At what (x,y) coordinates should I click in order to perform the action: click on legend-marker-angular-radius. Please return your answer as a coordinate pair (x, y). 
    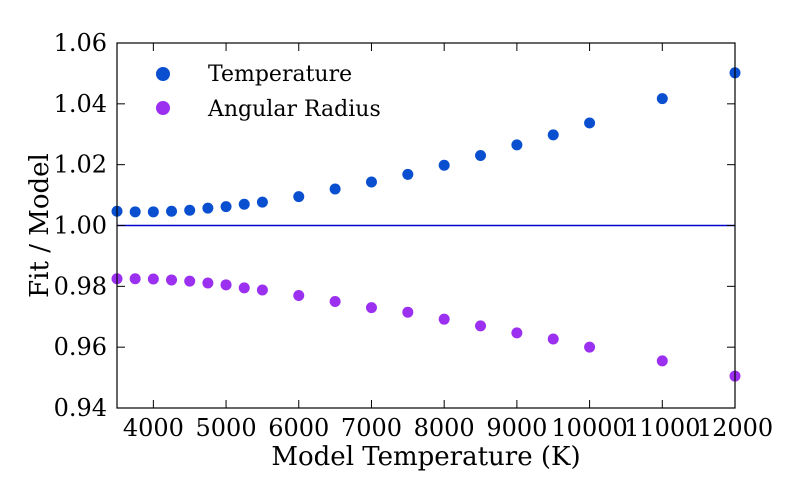
    Looking at the image, I should click on (163, 108).